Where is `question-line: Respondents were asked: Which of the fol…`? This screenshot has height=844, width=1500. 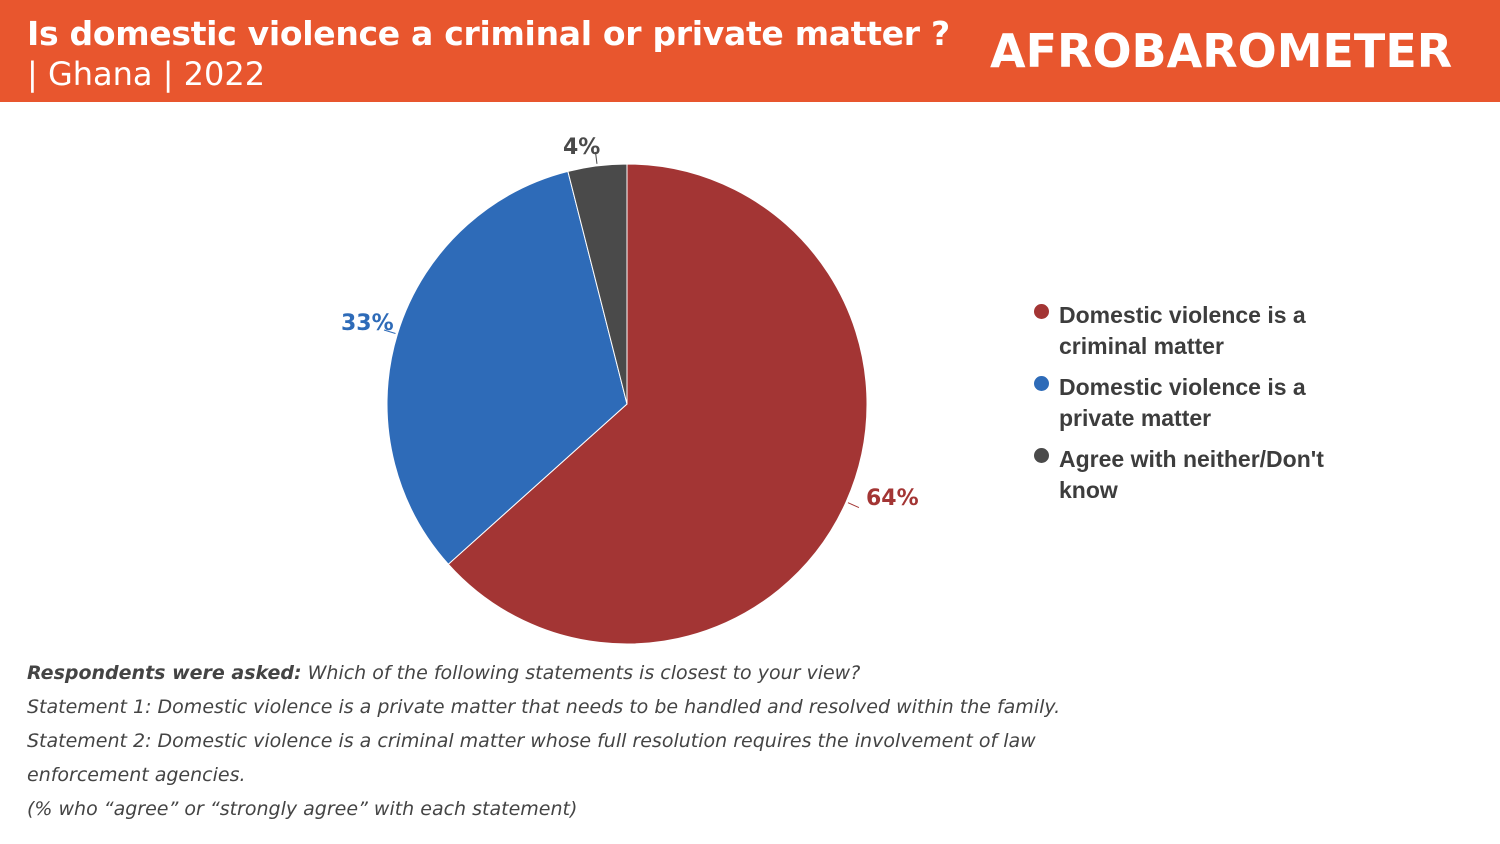 question-line: Respondents were asked: Which of the fol… is located at coordinates (577, 673).